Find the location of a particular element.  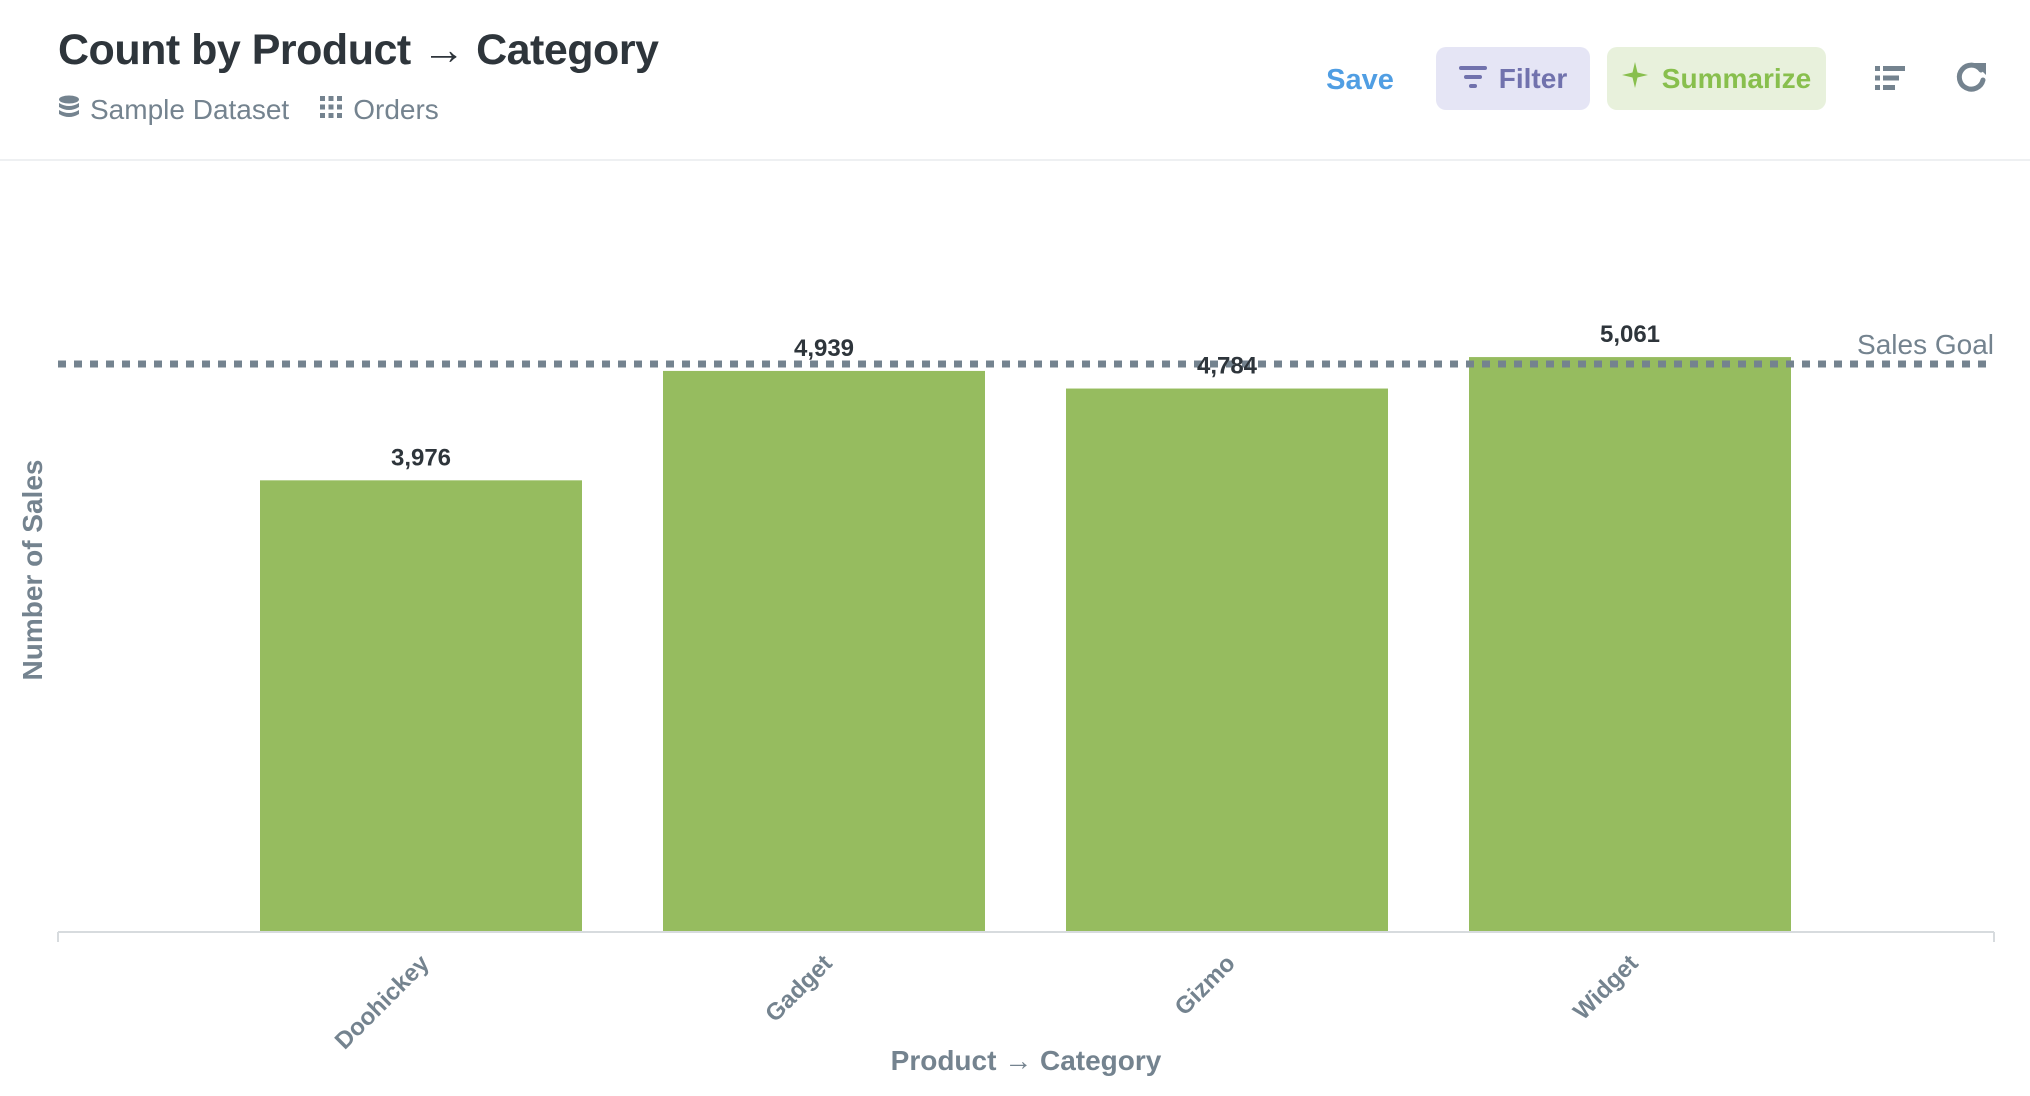

refresh-icon is located at coordinates (1971, 79).